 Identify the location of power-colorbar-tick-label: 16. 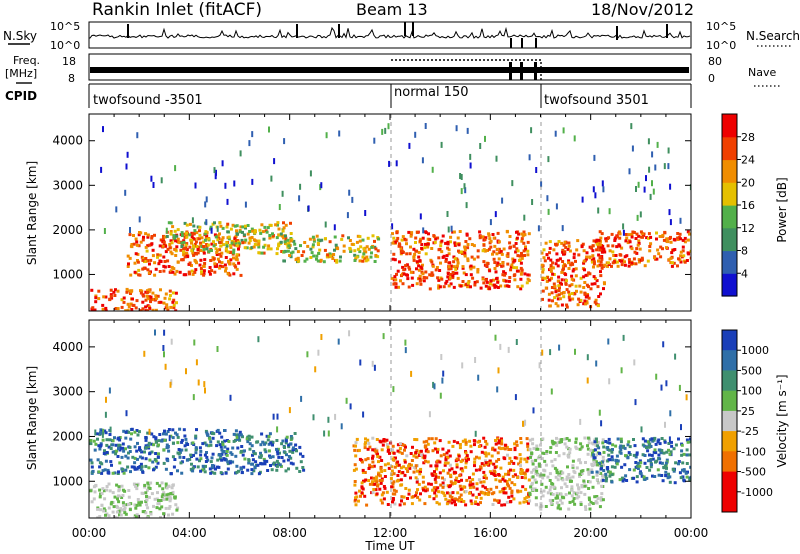
(748, 205).